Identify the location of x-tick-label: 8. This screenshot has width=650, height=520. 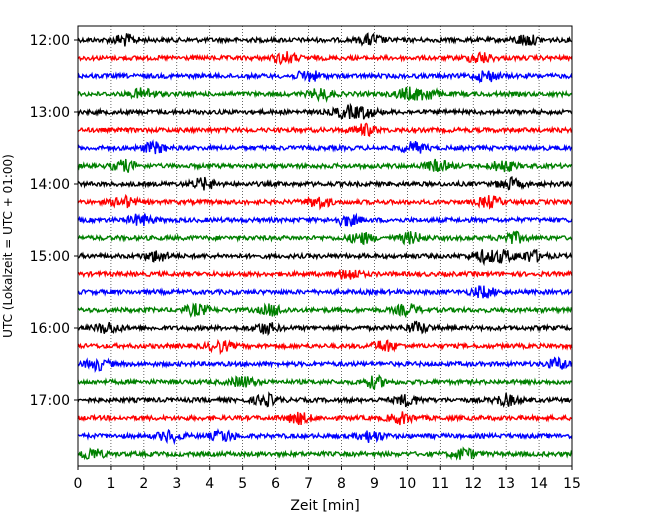
(341, 484).